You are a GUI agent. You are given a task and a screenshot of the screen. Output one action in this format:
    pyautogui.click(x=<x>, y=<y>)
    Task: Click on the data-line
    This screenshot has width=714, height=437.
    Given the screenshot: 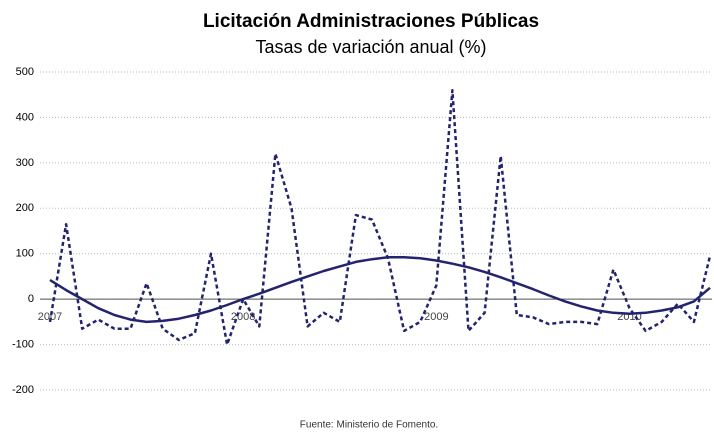 What is the action you would take?
    pyautogui.click(x=380, y=290)
    